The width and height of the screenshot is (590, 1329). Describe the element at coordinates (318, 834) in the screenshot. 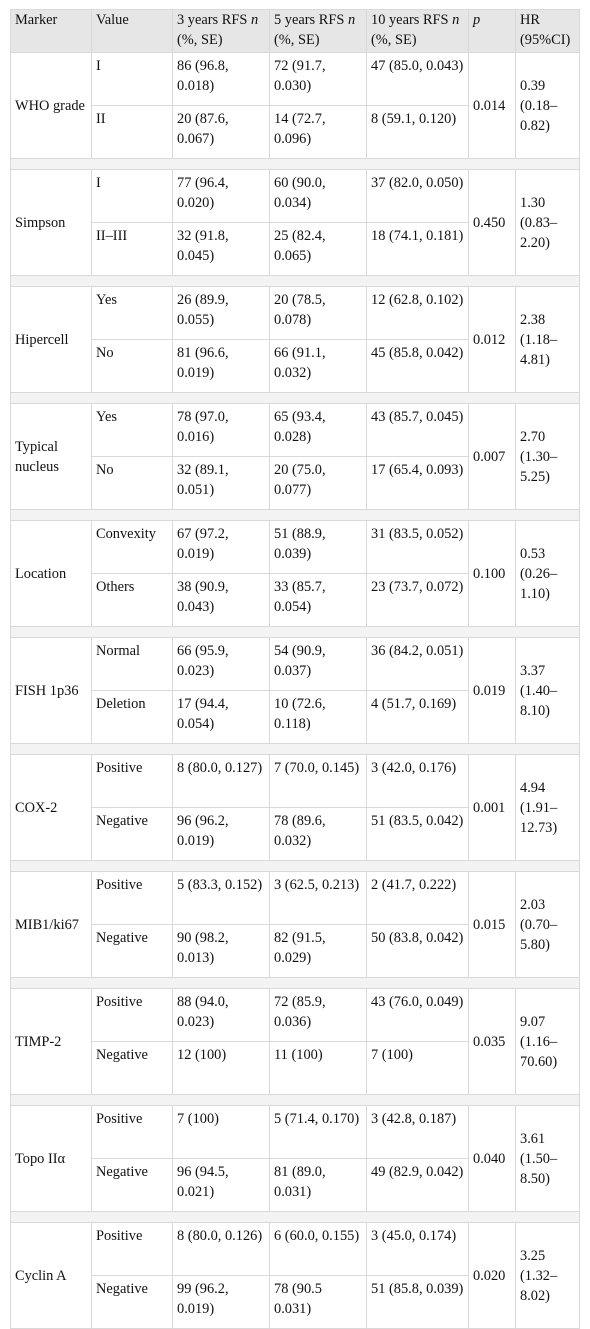

I see `rfs-5-years-cell: 78 (89.6, 0.032)` at that location.